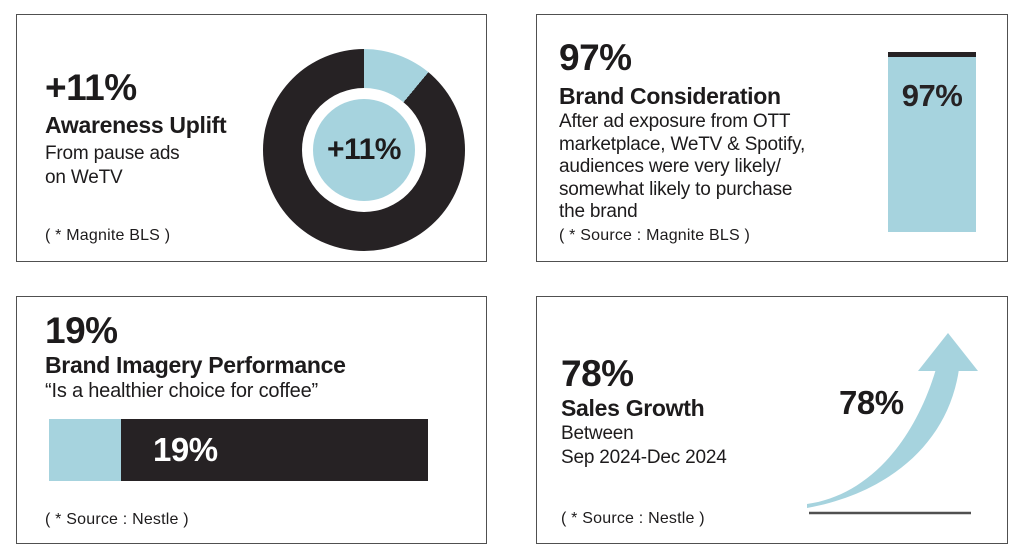  What do you see at coordinates (85, 450) in the screenshot?
I see `hbar-highlight` at bounding box center [85, 450].